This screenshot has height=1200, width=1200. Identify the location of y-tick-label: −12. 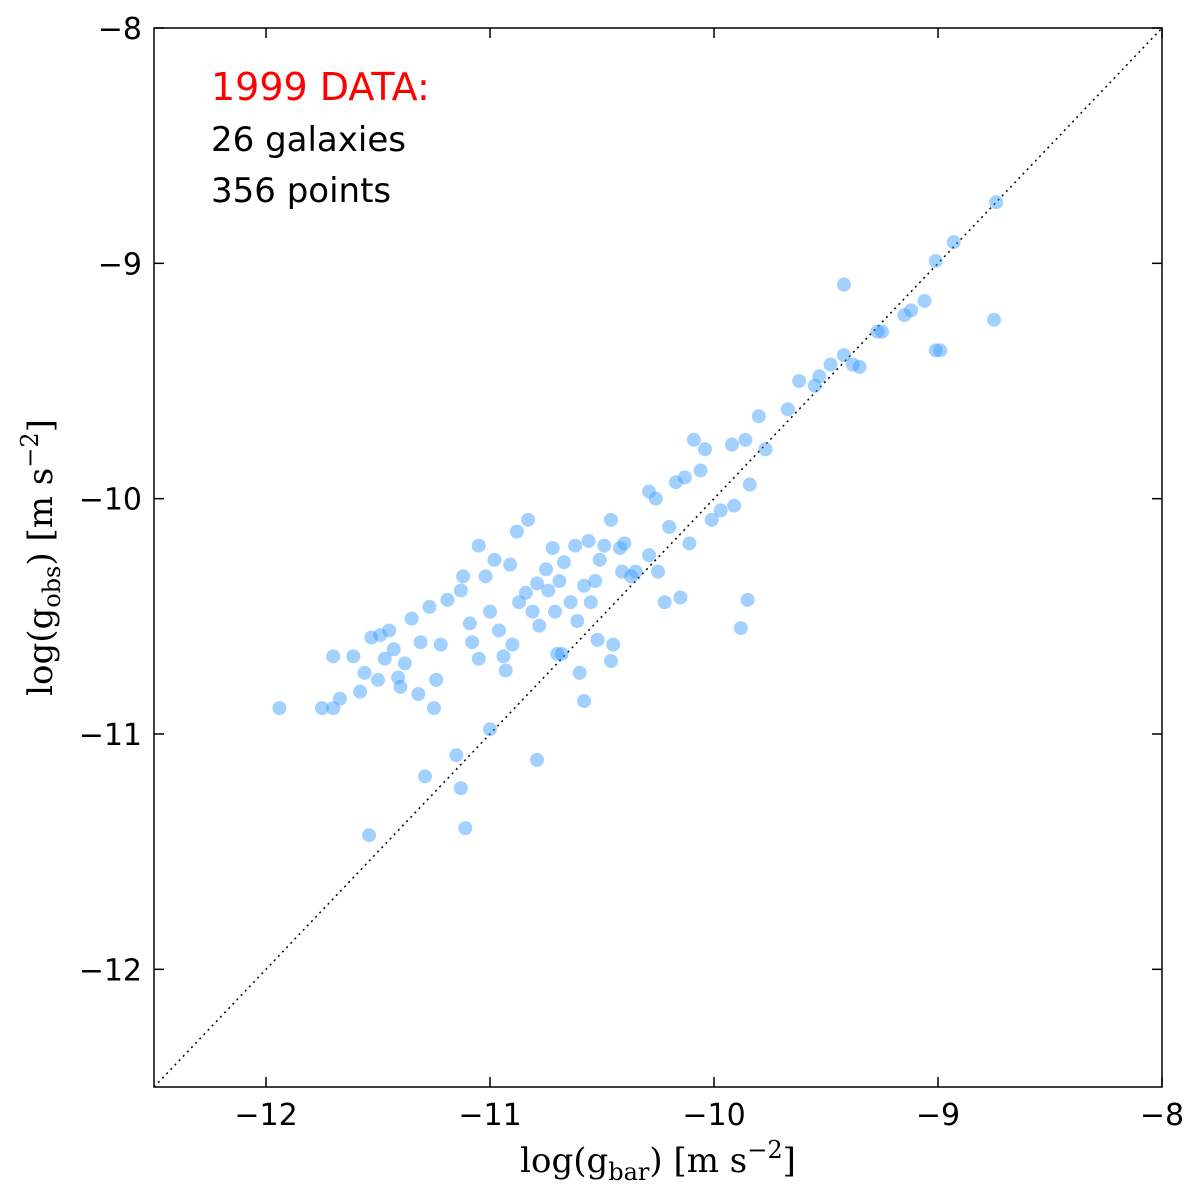
(110, 970).